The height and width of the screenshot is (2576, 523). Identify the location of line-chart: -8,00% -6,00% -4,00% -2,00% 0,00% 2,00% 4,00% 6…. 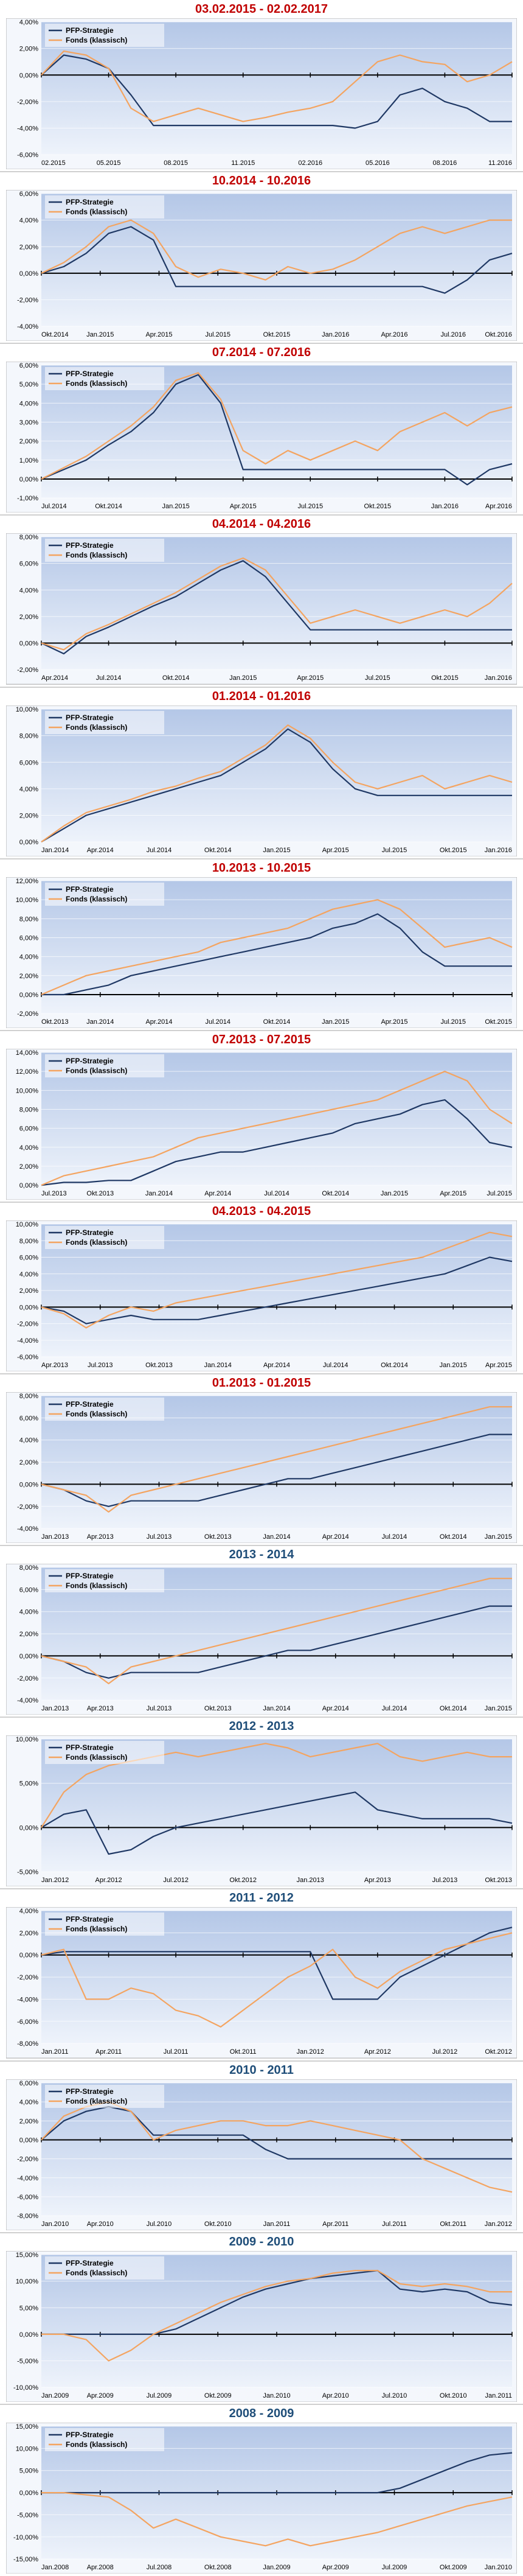
(261, 2154).